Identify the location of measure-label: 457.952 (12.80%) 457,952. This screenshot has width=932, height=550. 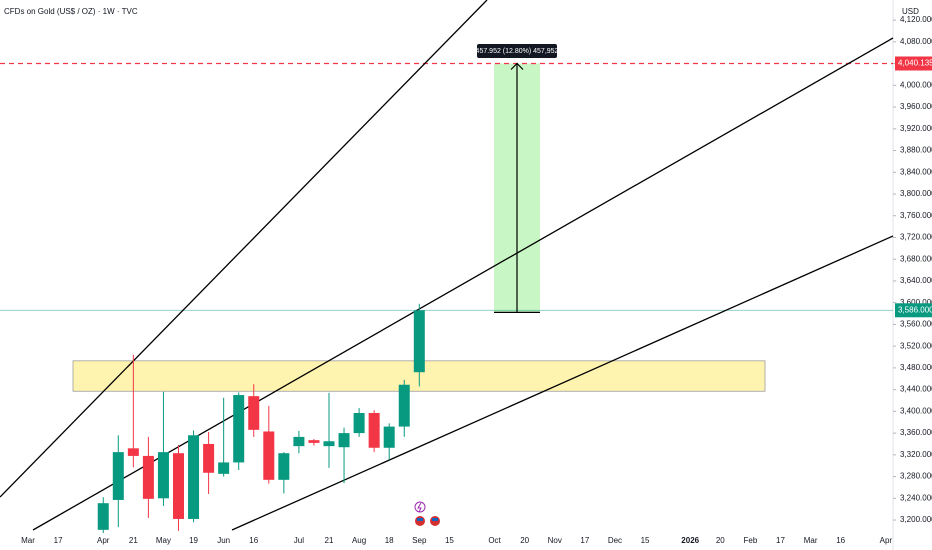
(517, 51).